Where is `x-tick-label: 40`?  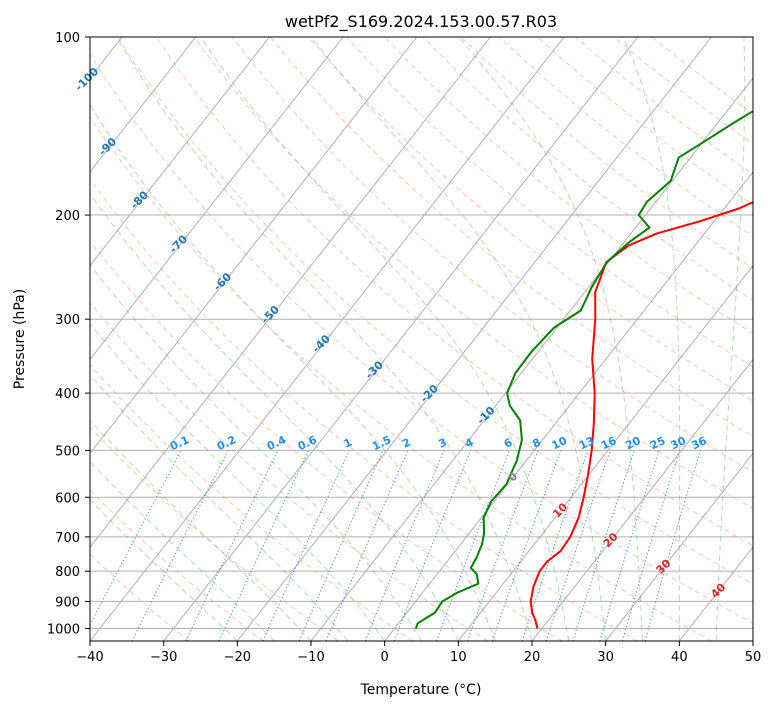
x-tick-label: 40 is located at coordinates (679, 657).